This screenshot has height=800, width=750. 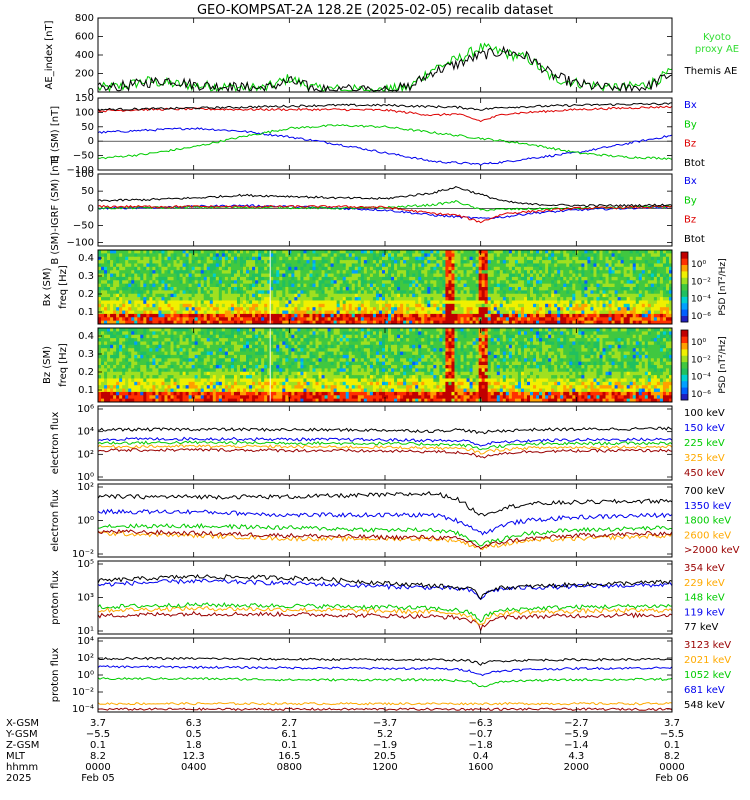 I want to click on y-axis-label: freq [Hz], so click(x=63, y=287).